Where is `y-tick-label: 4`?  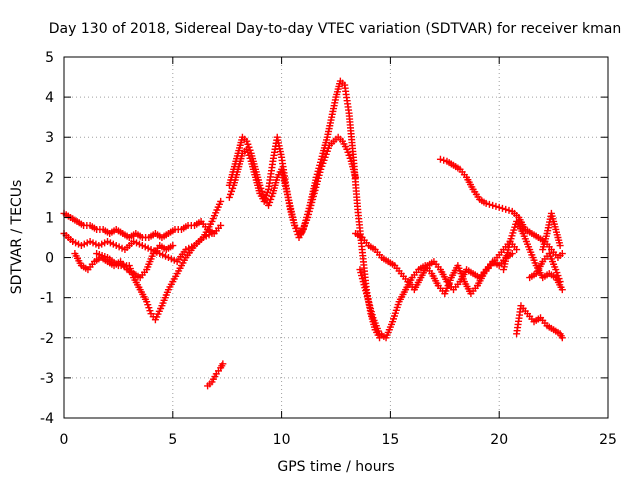
y-tick-label: 4 is located at coordinates (49, 98).